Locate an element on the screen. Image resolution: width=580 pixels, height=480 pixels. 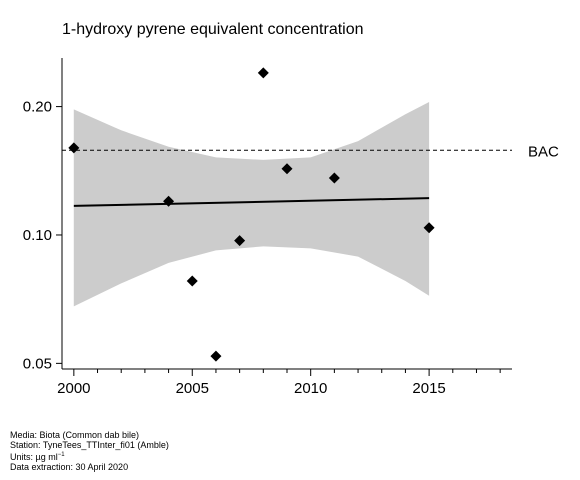
trend-line is located at coordinates (251, 202).